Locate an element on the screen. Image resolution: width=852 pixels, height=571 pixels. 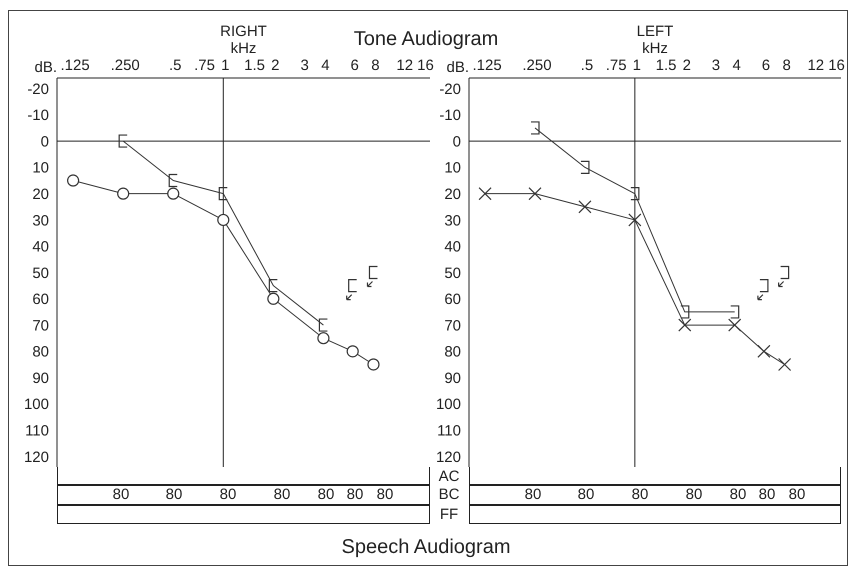
chart-title: Tone Audiogram is located at coordinates (426, 39).